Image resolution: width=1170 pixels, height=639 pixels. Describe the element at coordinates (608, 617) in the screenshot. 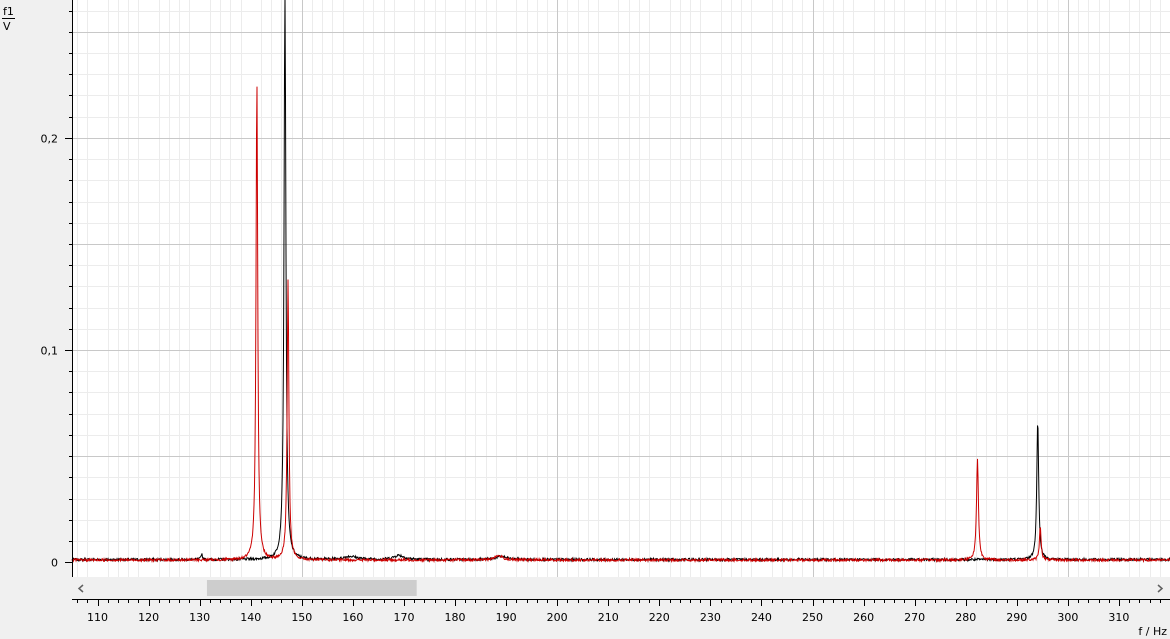

I see `x-tick-label: 210` at that location.